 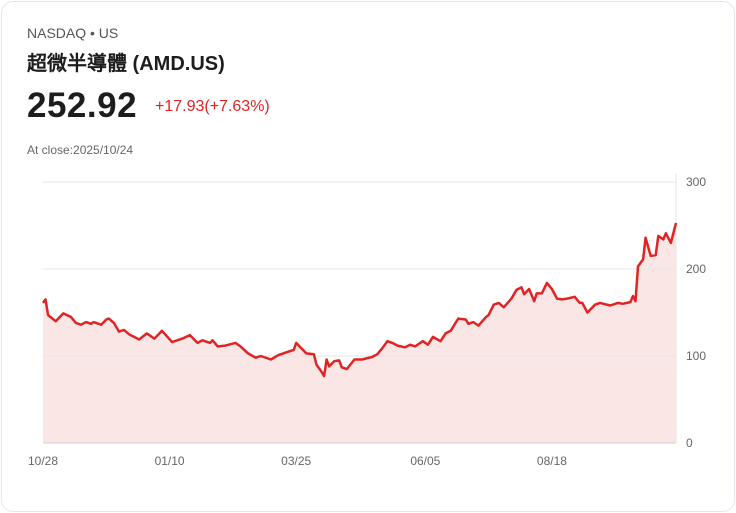 What do you see at coordinates (552, 461) in the screenshot?
I see `x-tick-label: 08/18` at bounding box center [552, 461].